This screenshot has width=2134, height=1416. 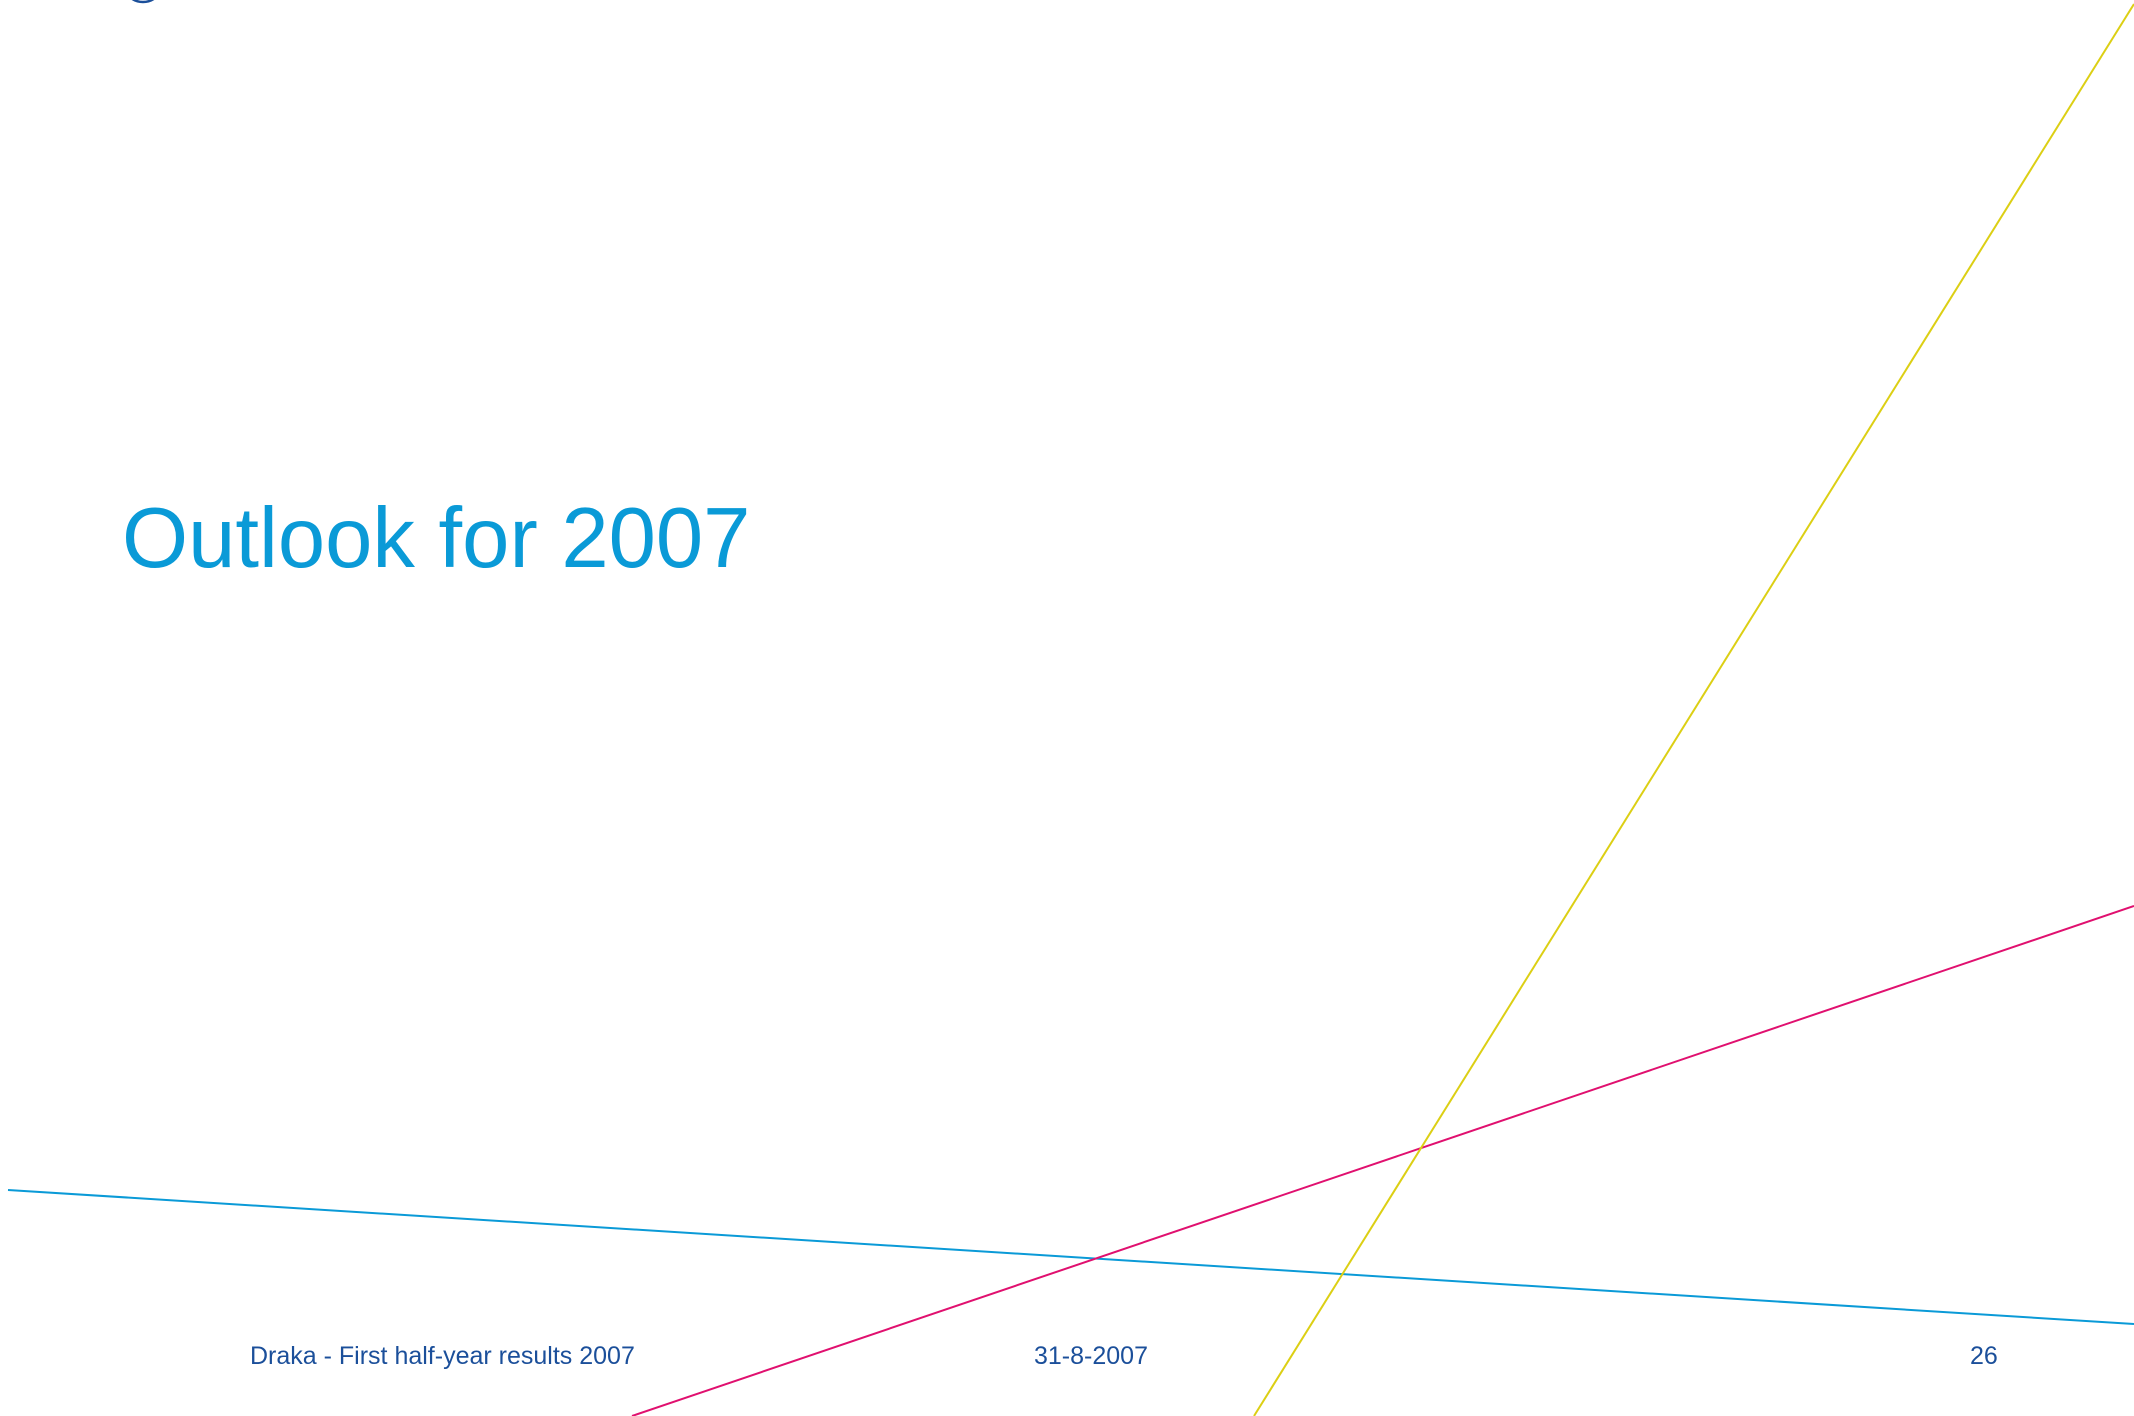 What do you see at coordinates (1984, 1356) in the screenshot?
I see `footer-page-number: 26` at bounding box center [1984, 1356].